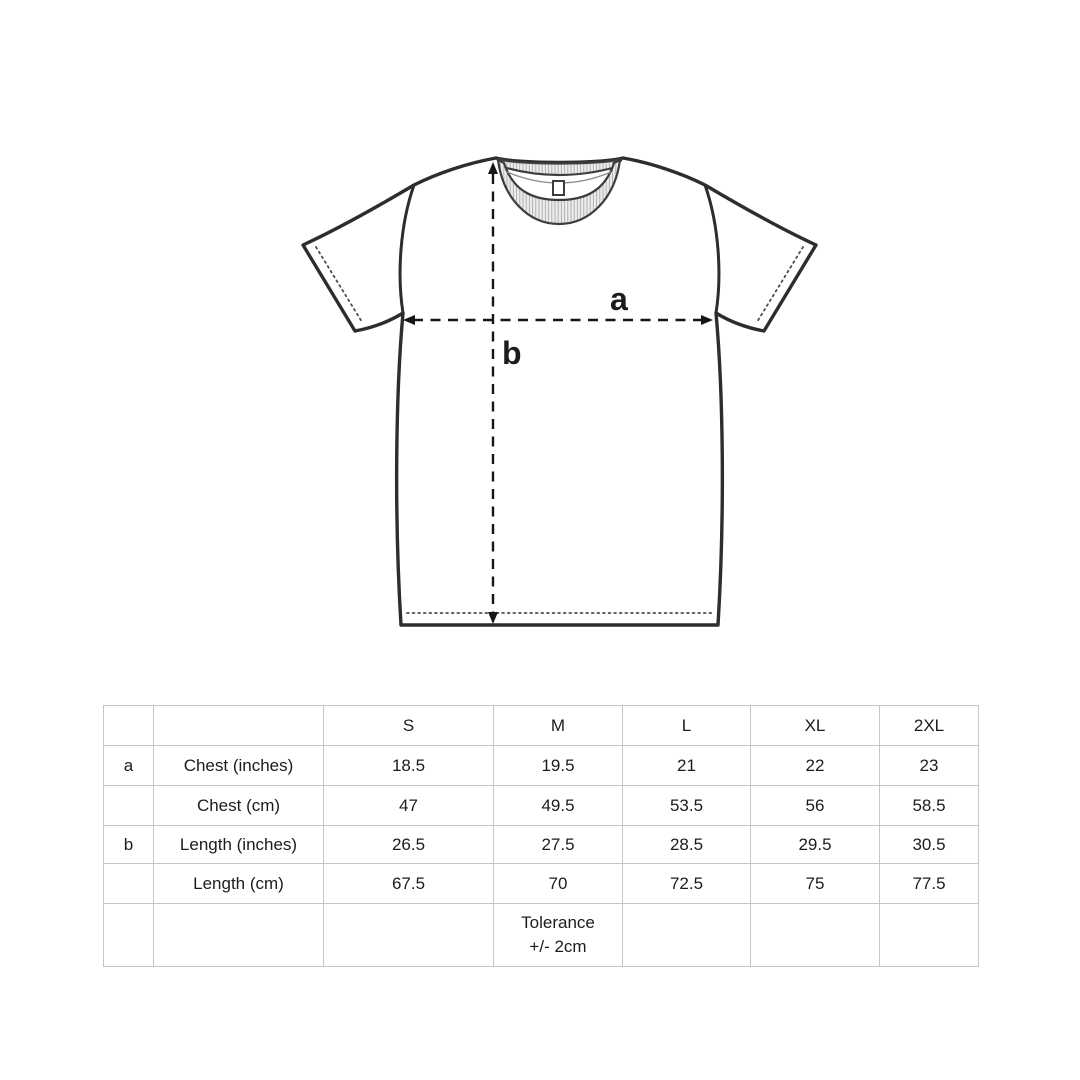 The width and height of the screenshot is (1080, 1080). I want to click on row-marker: b, so click(128, 844).